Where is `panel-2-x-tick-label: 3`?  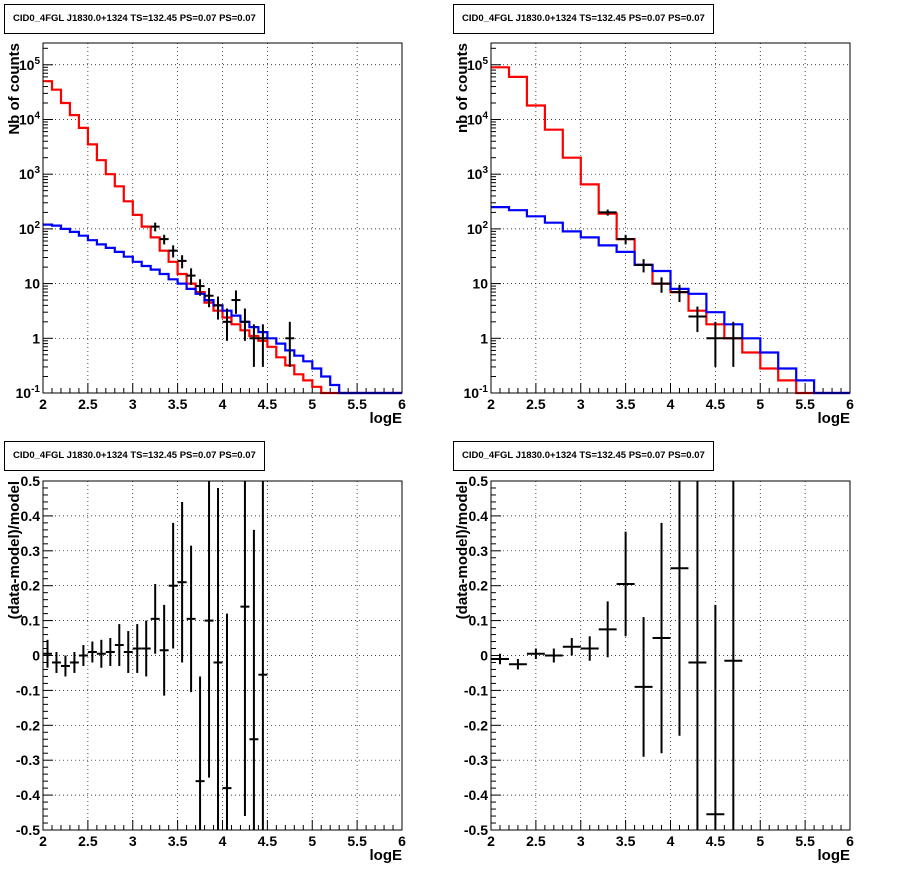
panel-2-x-tick-label: 3 is located at coordinates (581, 404).